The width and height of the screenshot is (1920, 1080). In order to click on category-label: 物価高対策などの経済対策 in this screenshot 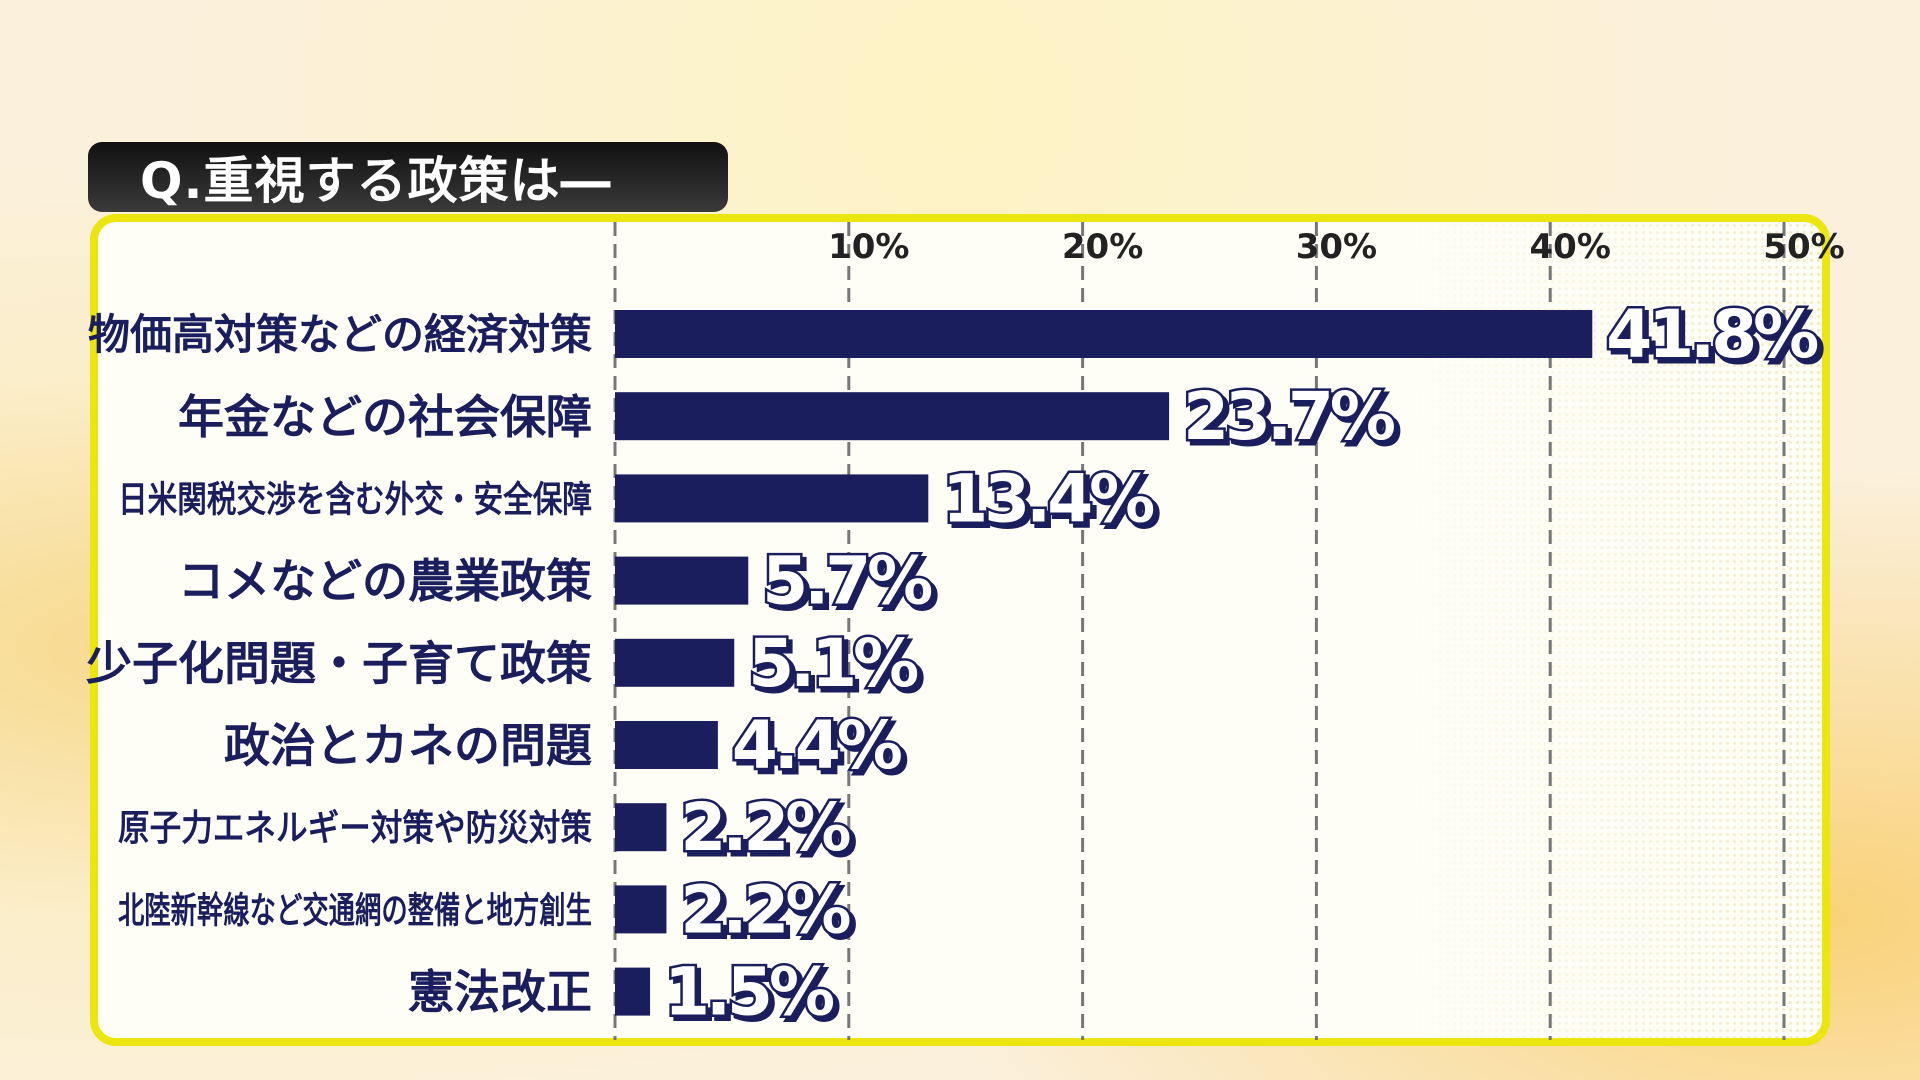, I will do `click(340, 334)`.